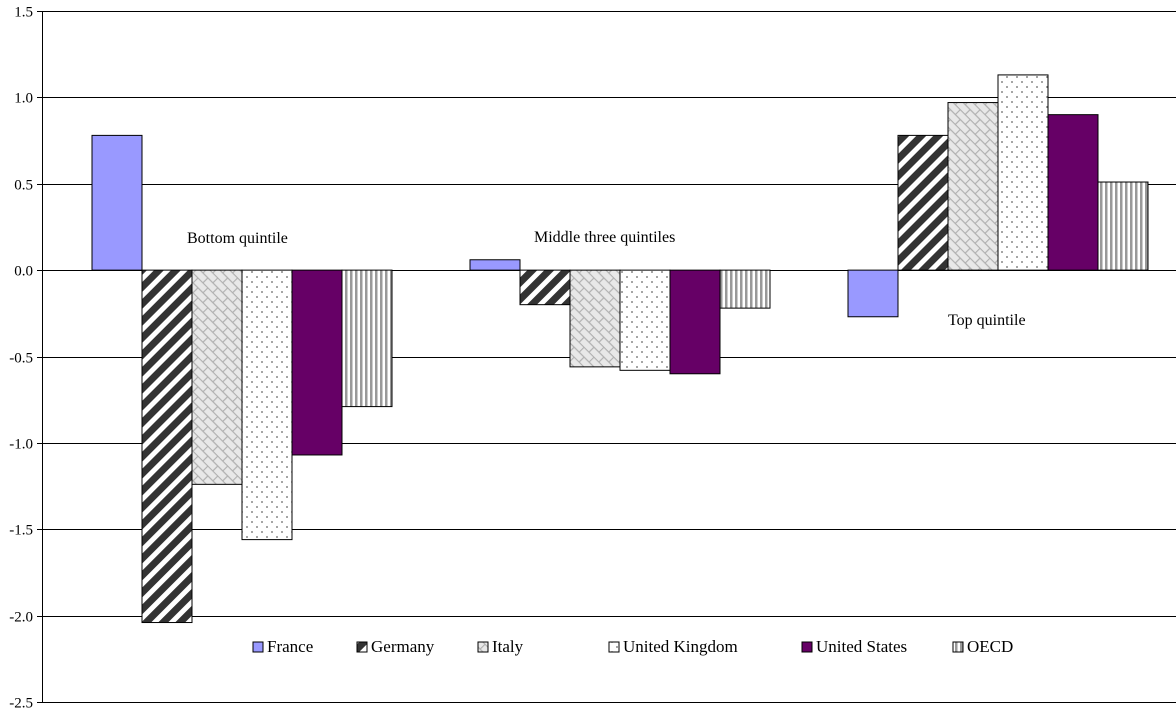  Describe the element at coordinates (545, 287) in the screenshot. I see `bar-germany-middle-three-quintiles` at that location.